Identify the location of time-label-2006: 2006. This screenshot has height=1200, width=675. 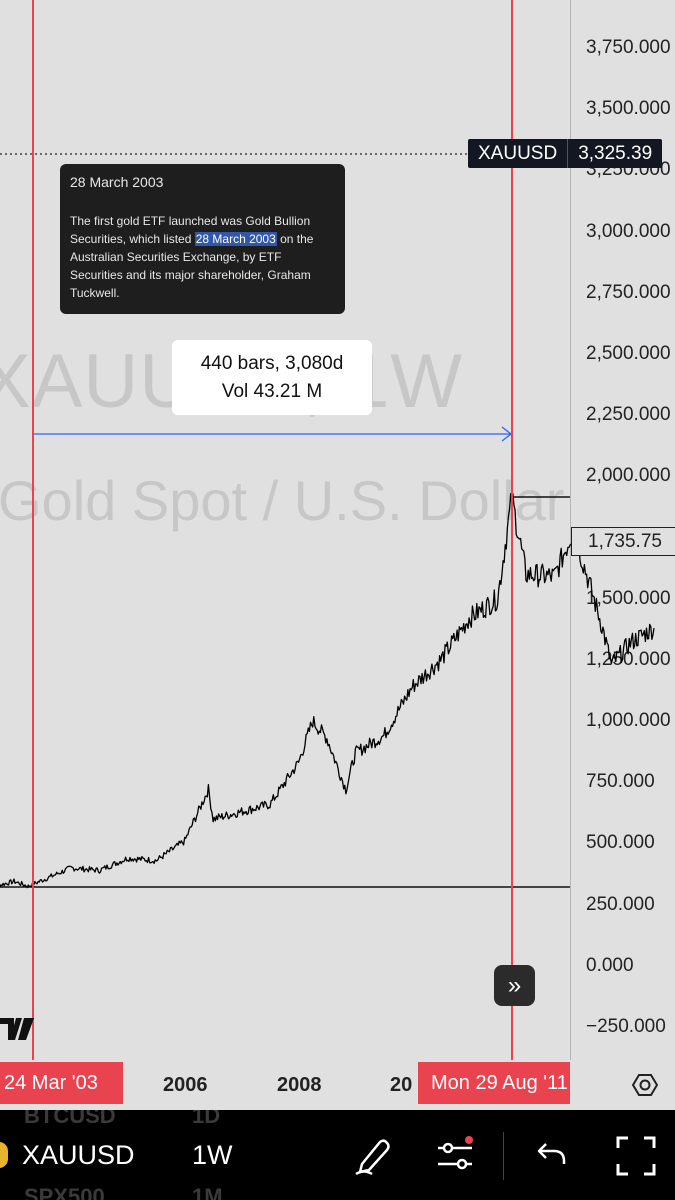
(185, 1085).